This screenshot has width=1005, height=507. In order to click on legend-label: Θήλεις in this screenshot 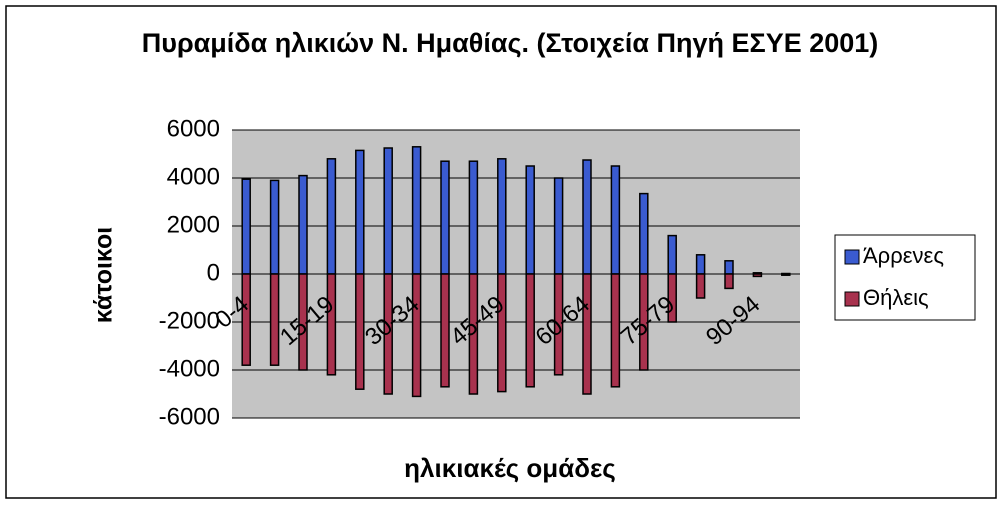, I will do `click(896, 297)`.